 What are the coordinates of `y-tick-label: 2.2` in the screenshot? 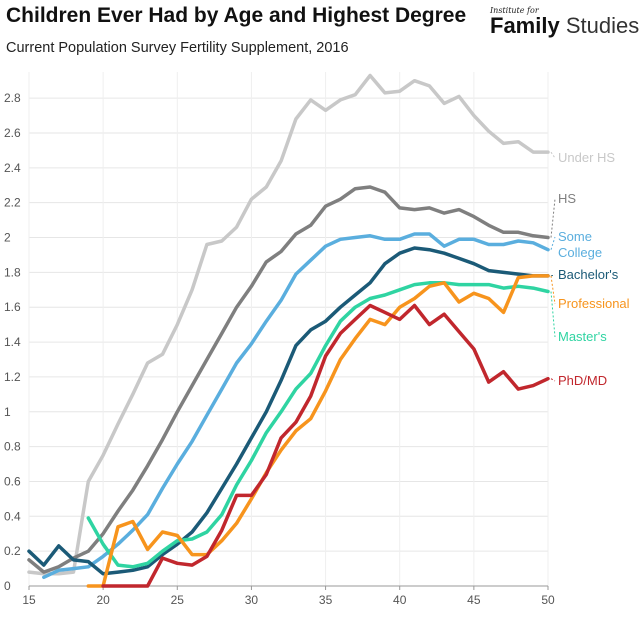 It's located at (12, 203).